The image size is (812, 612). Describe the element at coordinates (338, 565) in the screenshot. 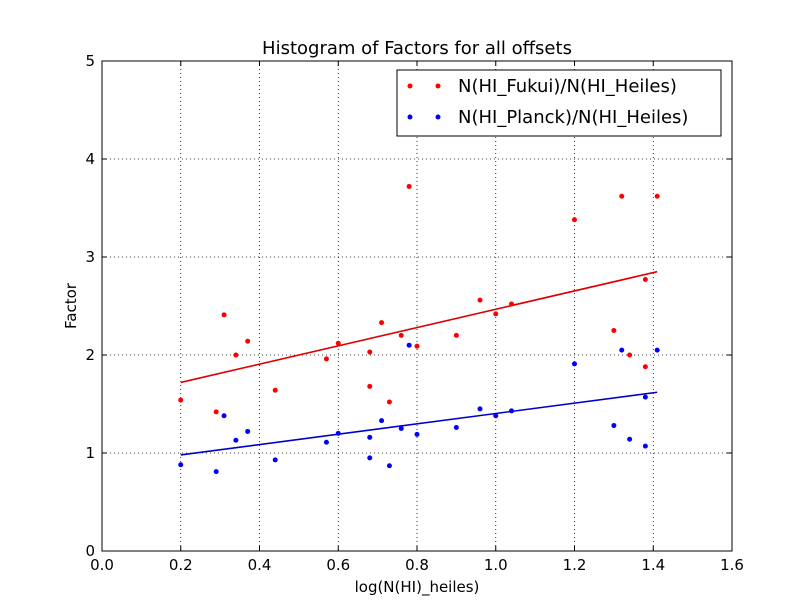

I see `x-tick-label: 0.6` at that location.